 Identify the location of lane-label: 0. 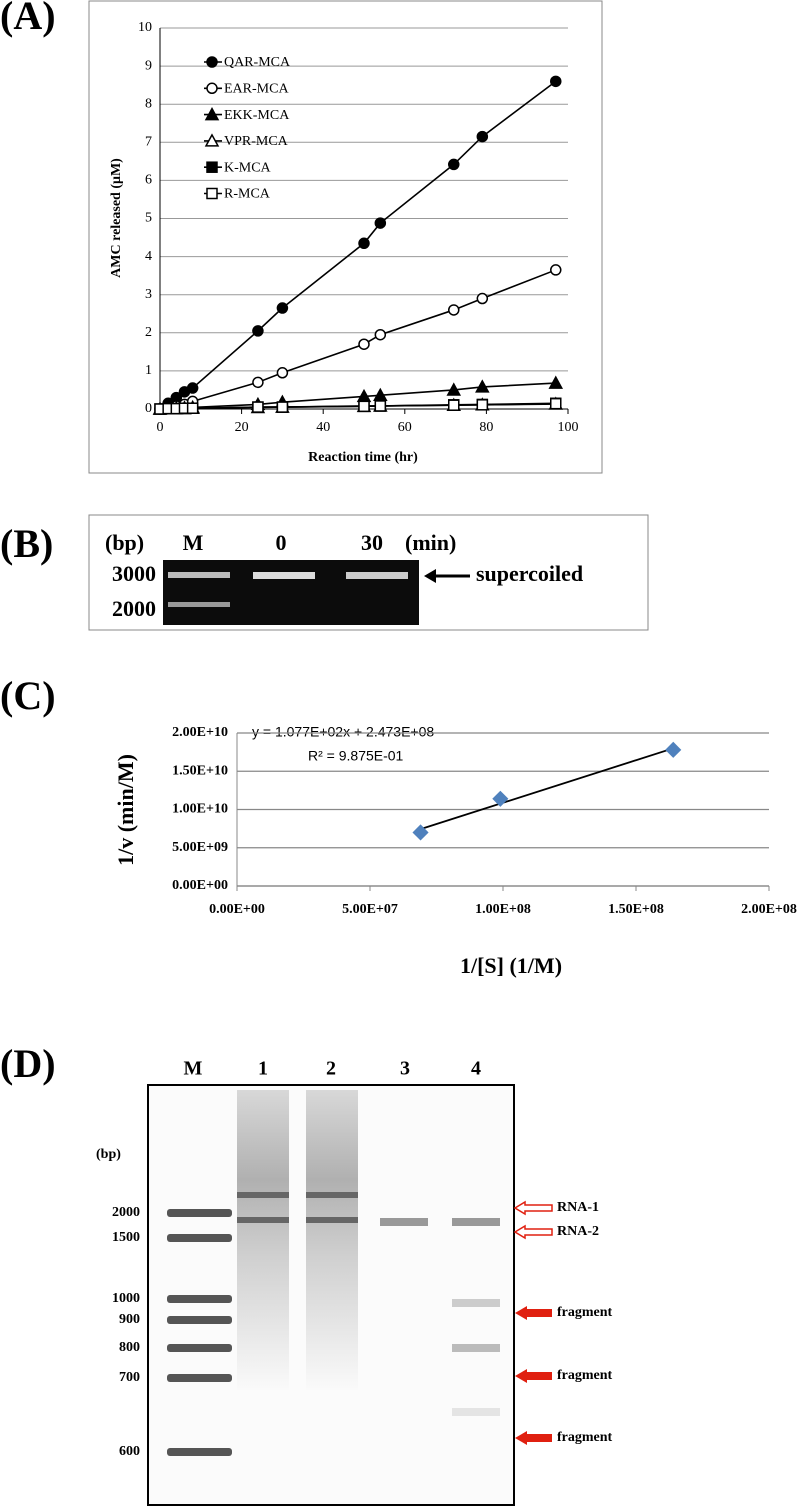
(281, 542).